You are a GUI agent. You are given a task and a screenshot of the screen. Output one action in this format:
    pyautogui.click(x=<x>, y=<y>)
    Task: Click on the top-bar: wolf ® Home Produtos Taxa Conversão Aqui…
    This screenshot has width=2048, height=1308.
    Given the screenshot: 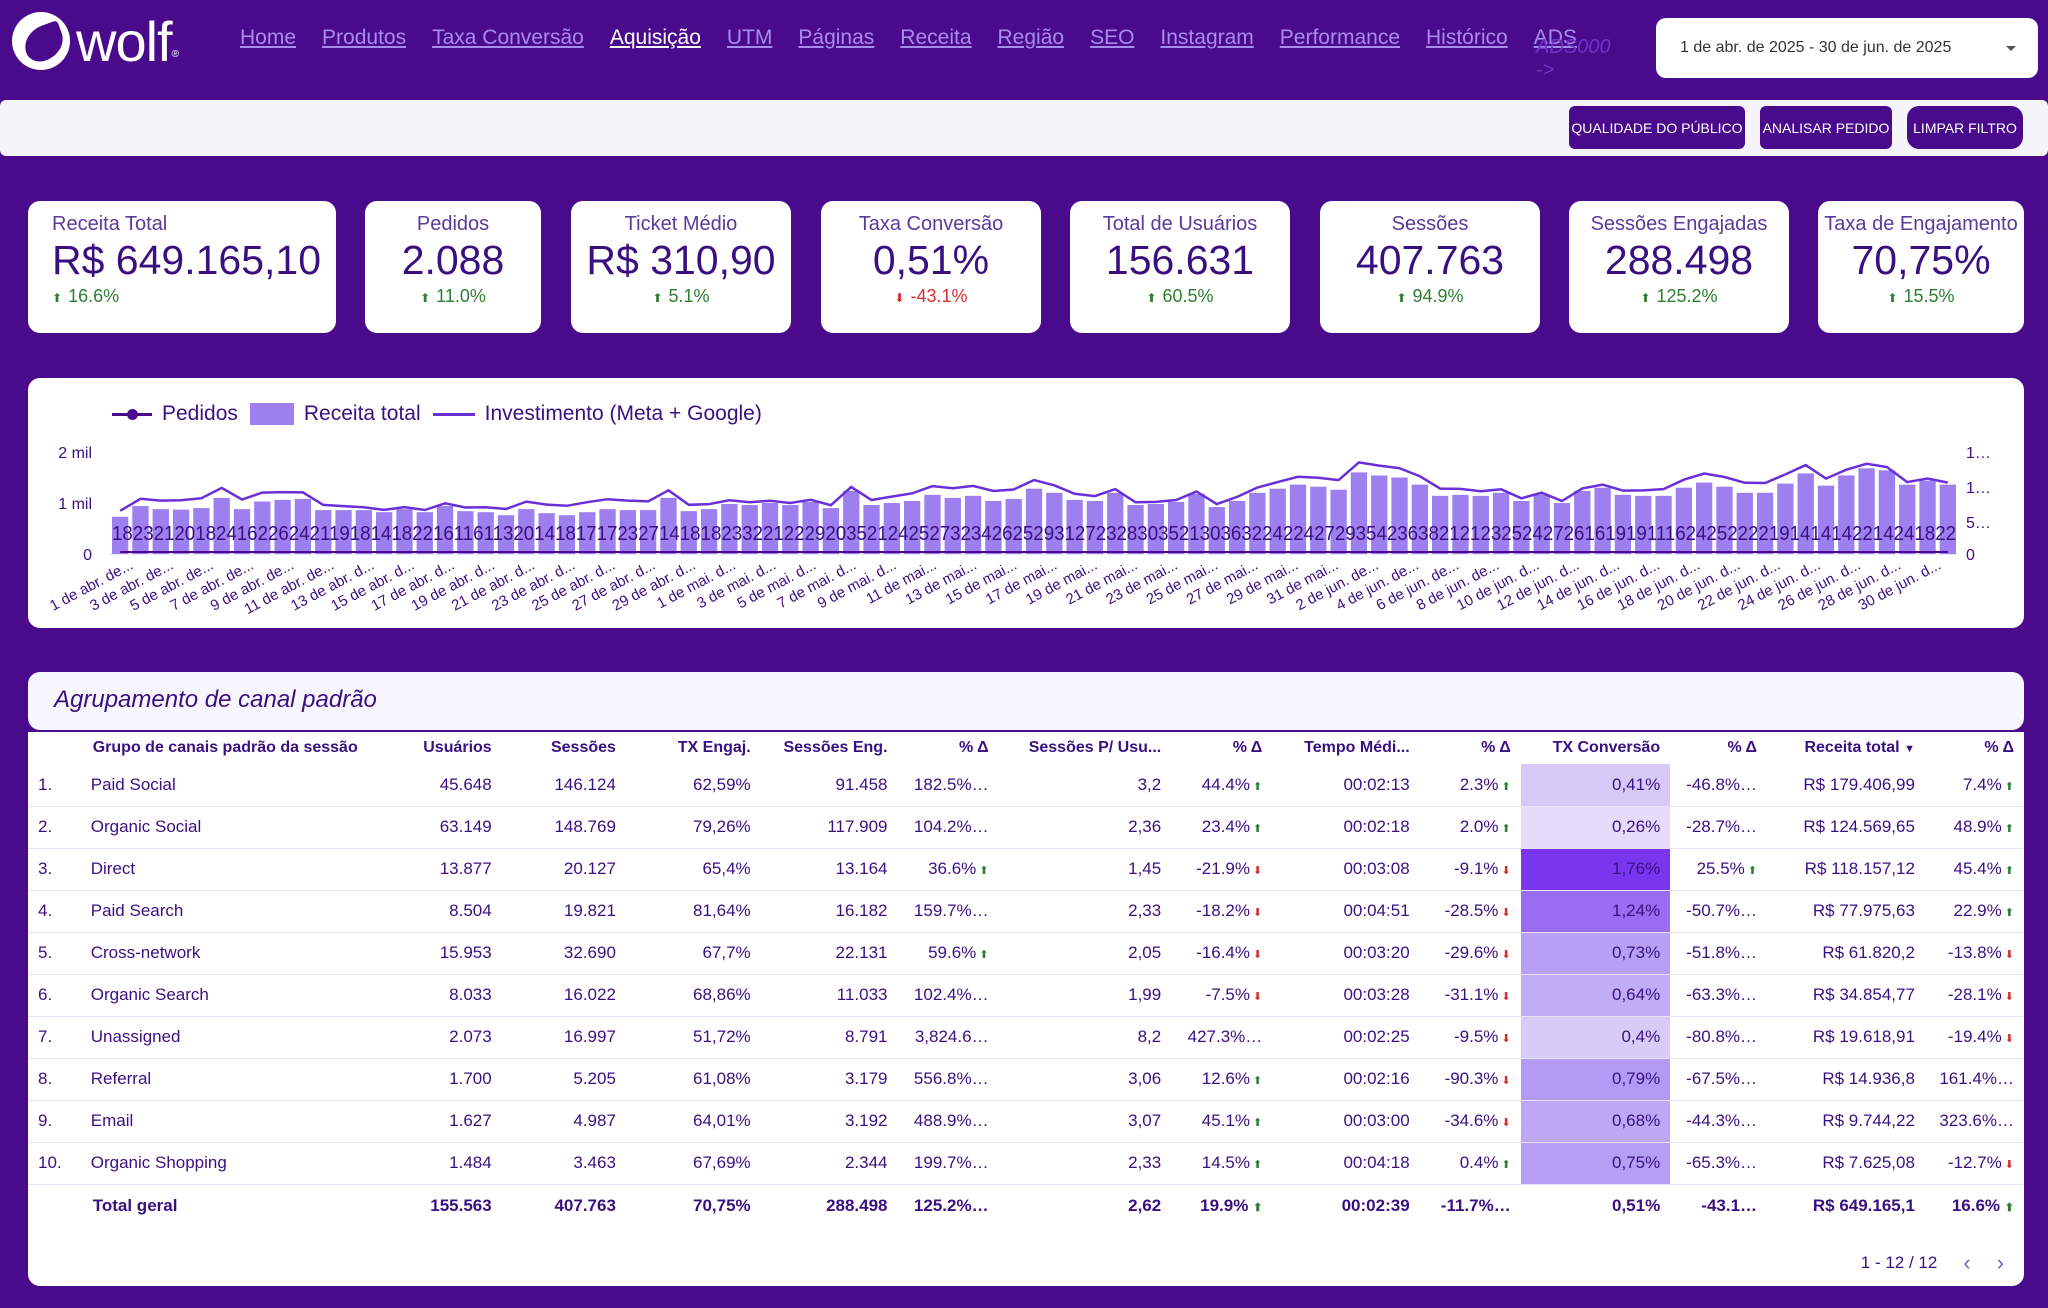 What is the action you would take?
    pyautogui.click(x=1024, y=50)
    